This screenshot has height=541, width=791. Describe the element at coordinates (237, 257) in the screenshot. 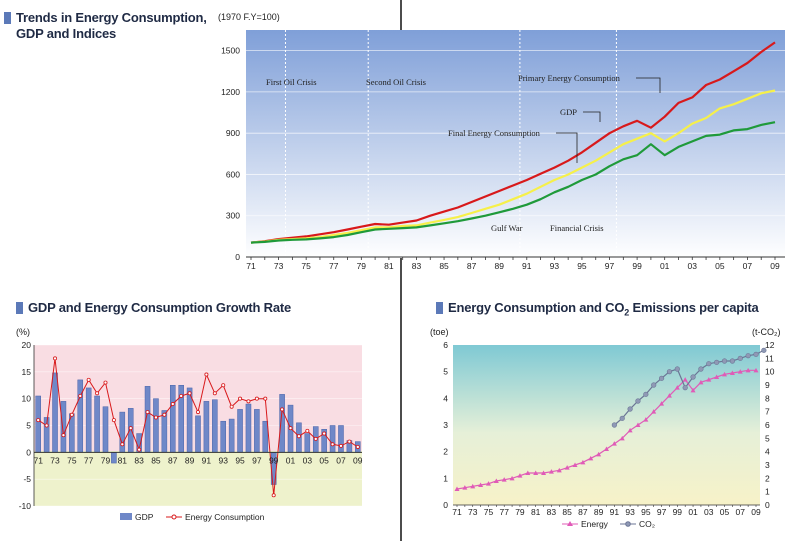

I see `chart1-y-label: 0` at that location.